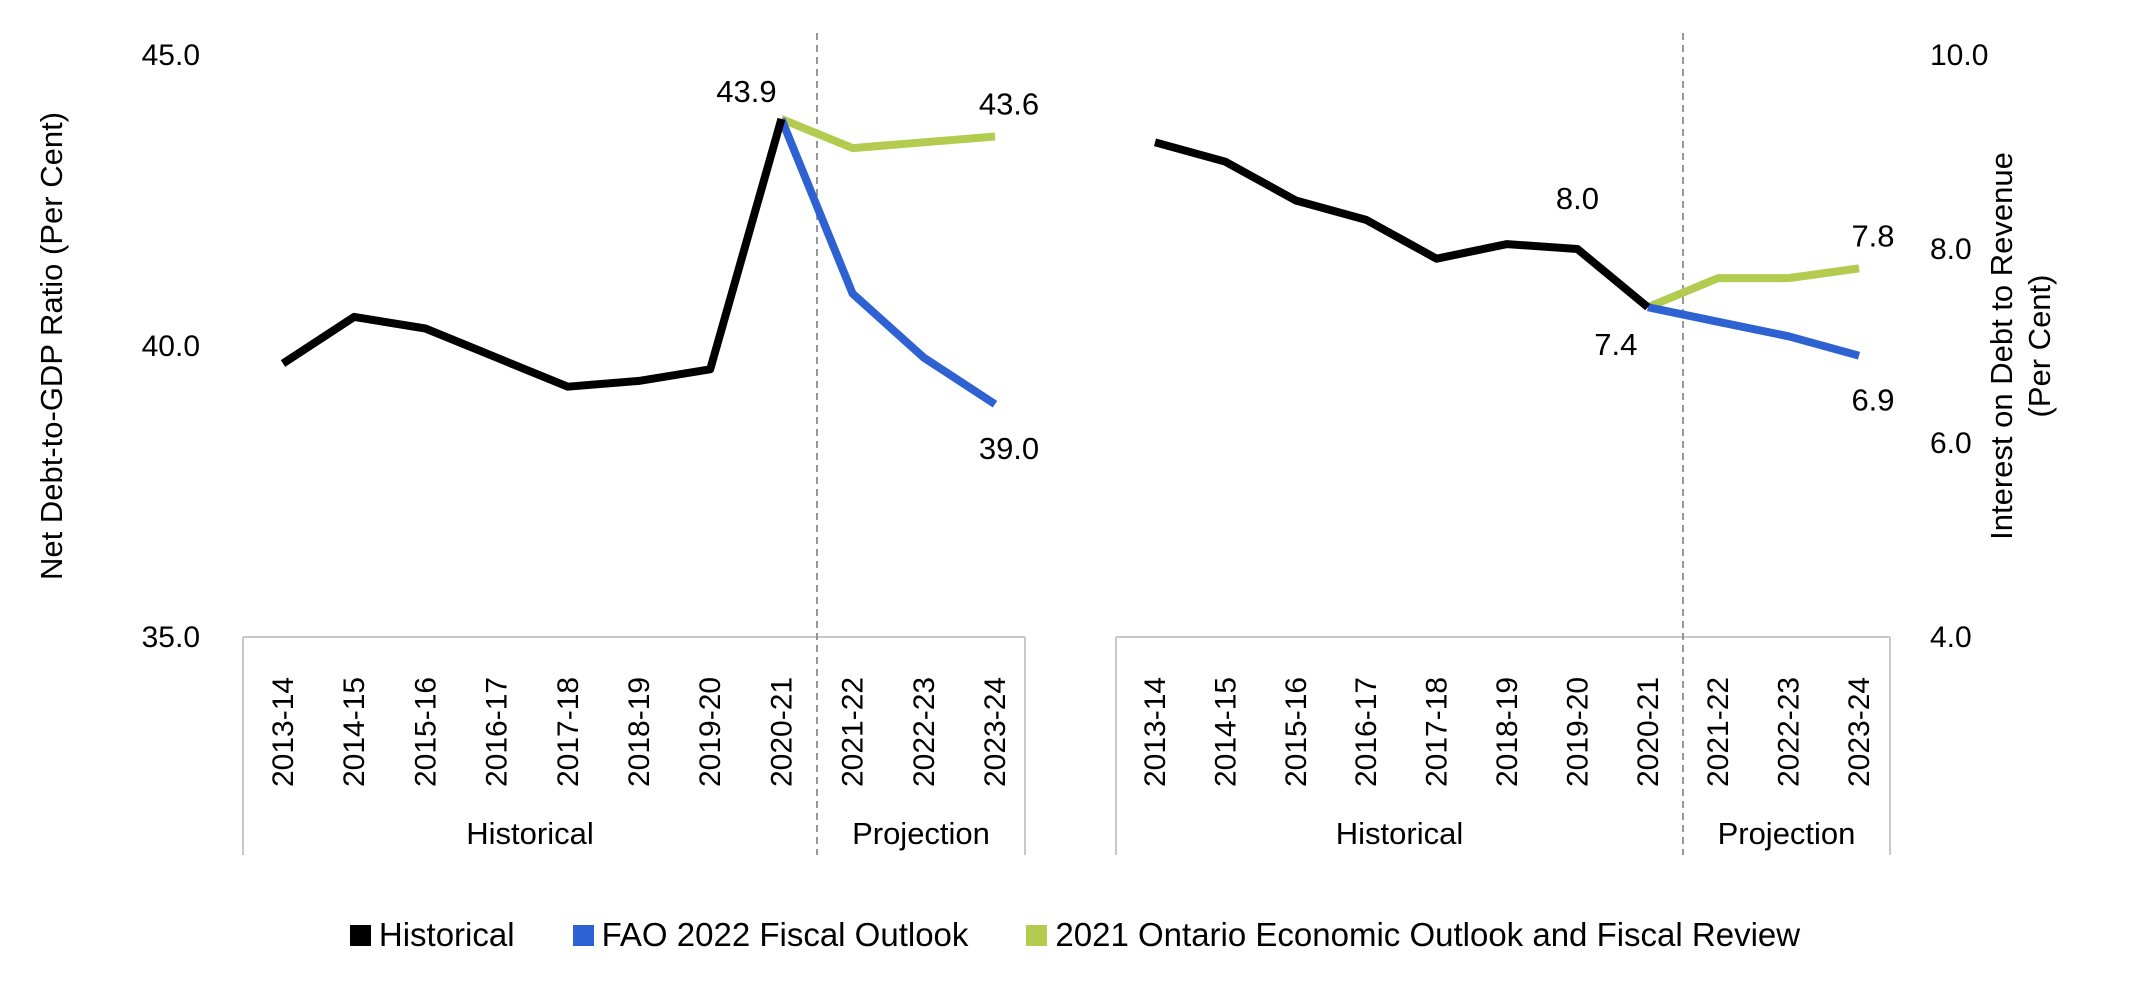 This screenshot has height=988, width=2150. What do you see at coordinates (1437, 732) in the screenshot?
I see `interest-revenue-category-label: 2017-18` at bounding box center [1437, 732].